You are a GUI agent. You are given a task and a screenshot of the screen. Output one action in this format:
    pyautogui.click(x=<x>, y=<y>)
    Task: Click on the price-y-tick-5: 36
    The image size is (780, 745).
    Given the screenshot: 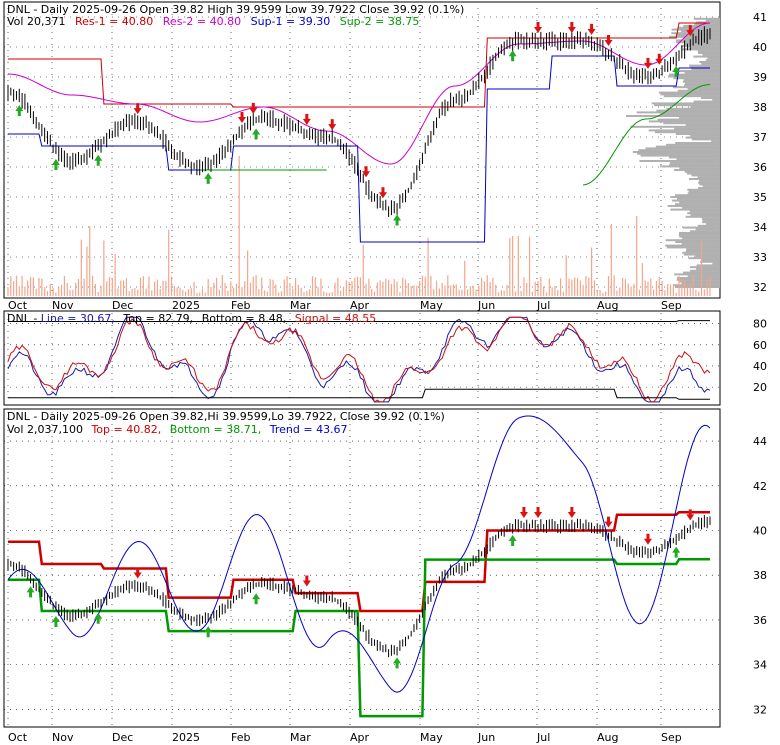 What is the action you would take?
    pyautogui.click(x=760, y=167)
    